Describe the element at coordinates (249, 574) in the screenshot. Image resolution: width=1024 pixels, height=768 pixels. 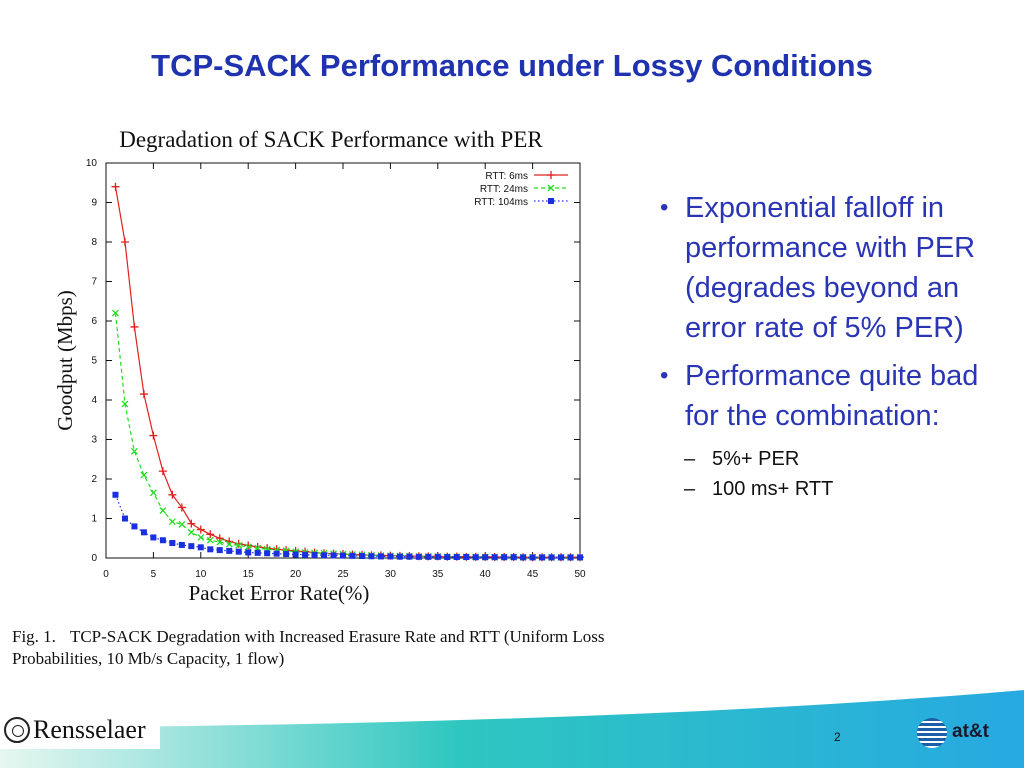
I see `x-tick-label: 15` at that location.